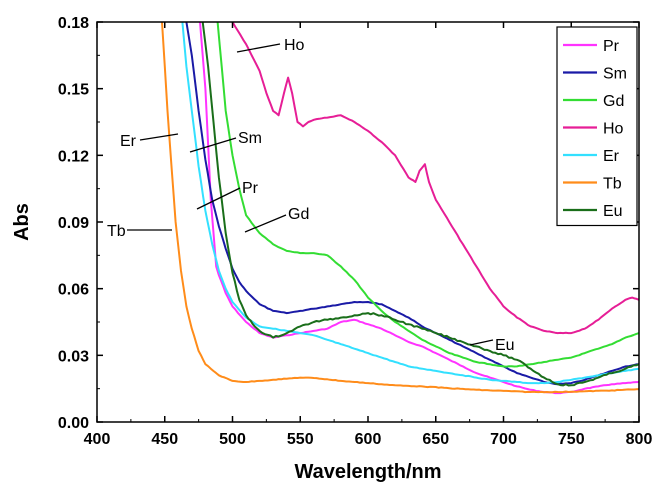 Image resolution: width=660 pixels, height=489 pixels. Describe the element at coordinates (613, 101) in the screenshot. I see `legend-label-gd: Gd` at that location.